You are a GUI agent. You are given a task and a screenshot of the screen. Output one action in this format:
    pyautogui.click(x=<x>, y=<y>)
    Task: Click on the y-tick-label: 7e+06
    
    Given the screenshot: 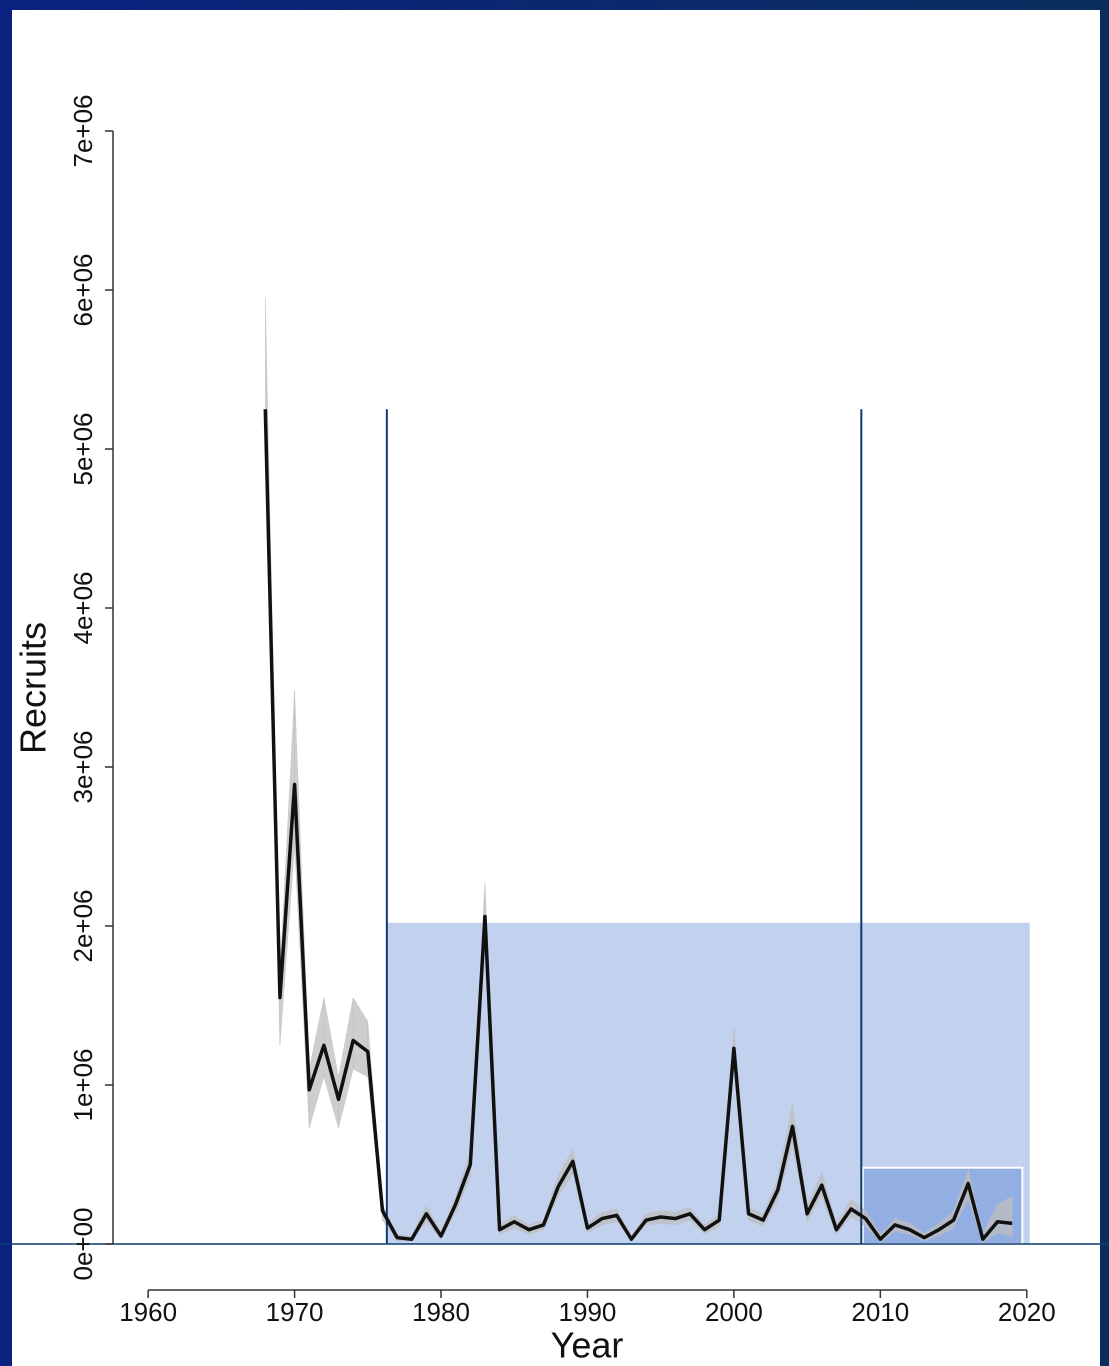 What is the action you would take?
    pyautogui.click(x=83, y=130)
    